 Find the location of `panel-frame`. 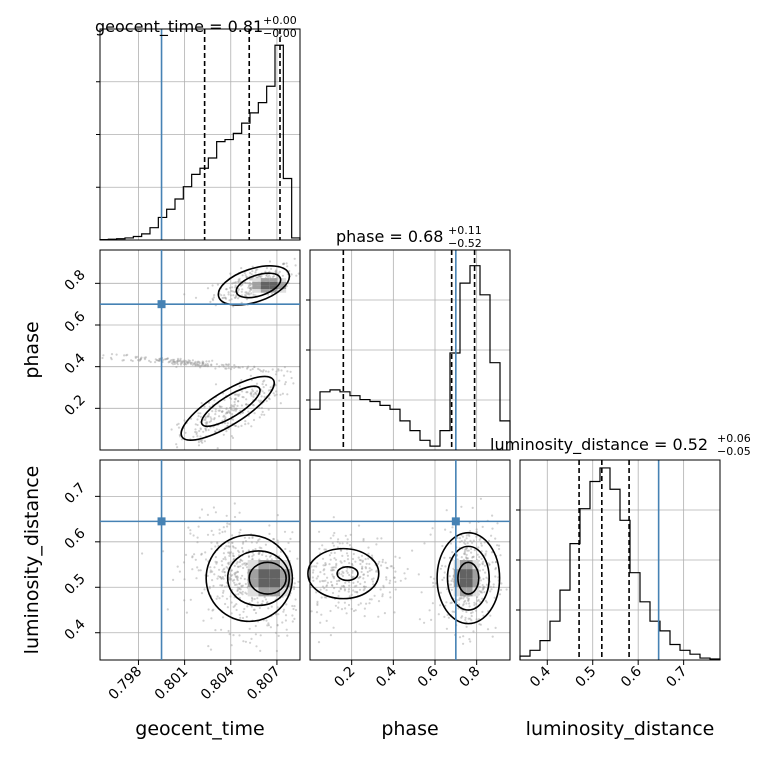

panel-frame is located at coordinates (410, 560).